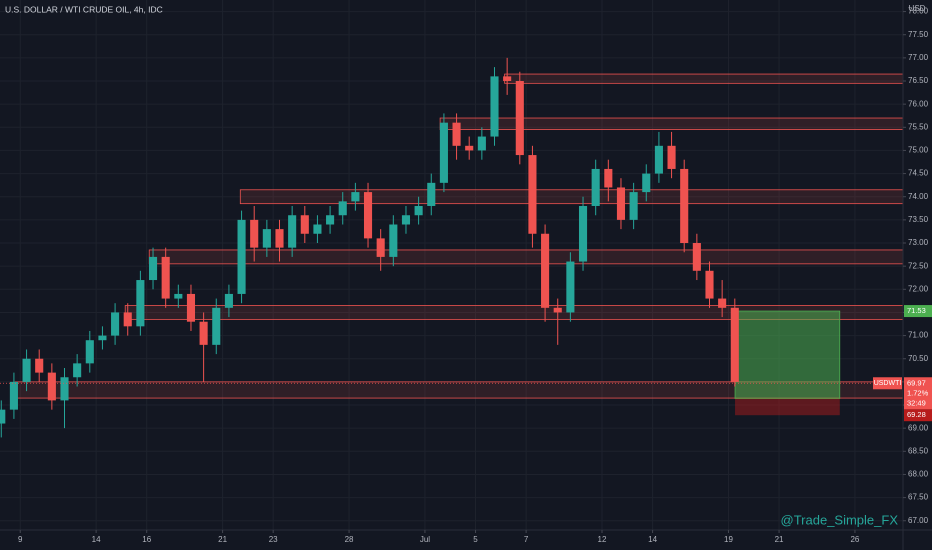 This screenshot has height=550, width=932. Describe the element at coordinates (84, 9) in the screenshot. I see `chart-title: U.S. DOLLAR / WTI CRUDE OIL, 4h, IDC` at that location.